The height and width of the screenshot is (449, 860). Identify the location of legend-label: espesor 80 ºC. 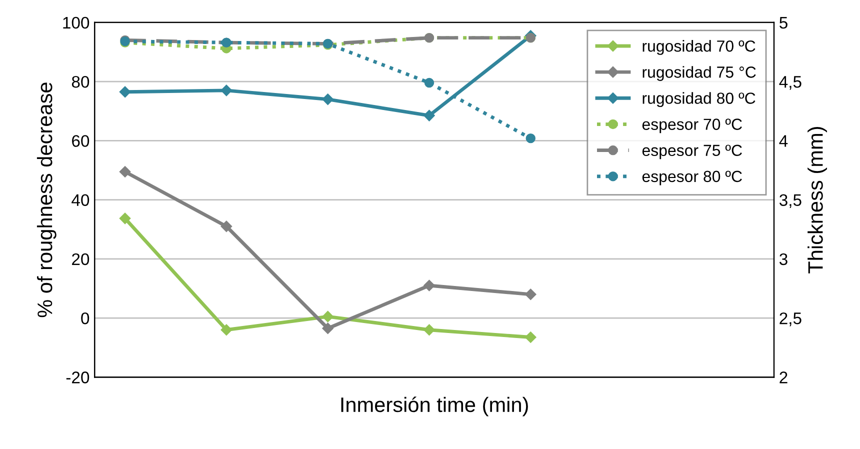
(692, 178).